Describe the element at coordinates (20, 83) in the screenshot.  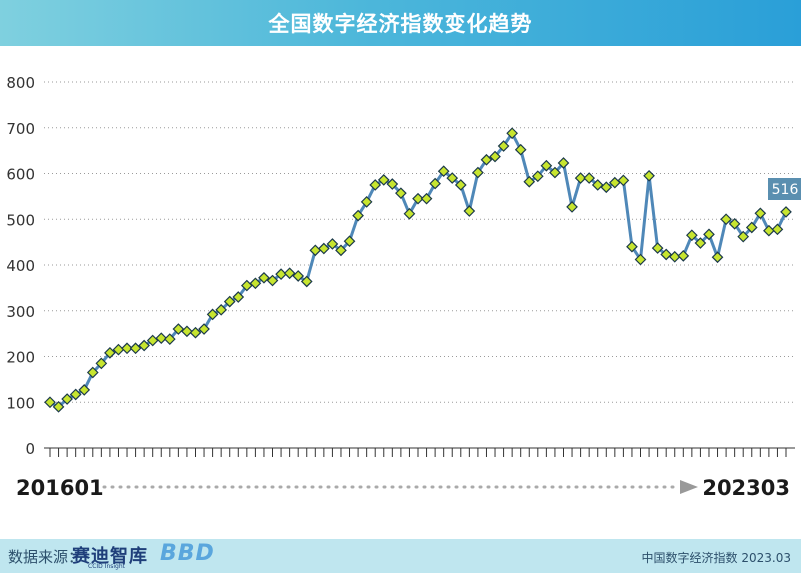
I see `y-tick-label: 800` at that location.